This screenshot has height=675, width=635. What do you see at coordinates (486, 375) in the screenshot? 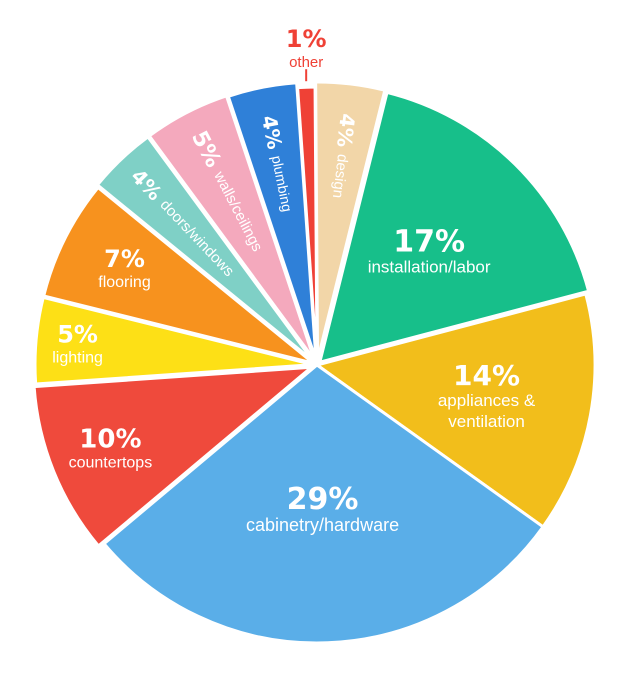
I see `value-label: 14%` at bounding box center [486, 375].